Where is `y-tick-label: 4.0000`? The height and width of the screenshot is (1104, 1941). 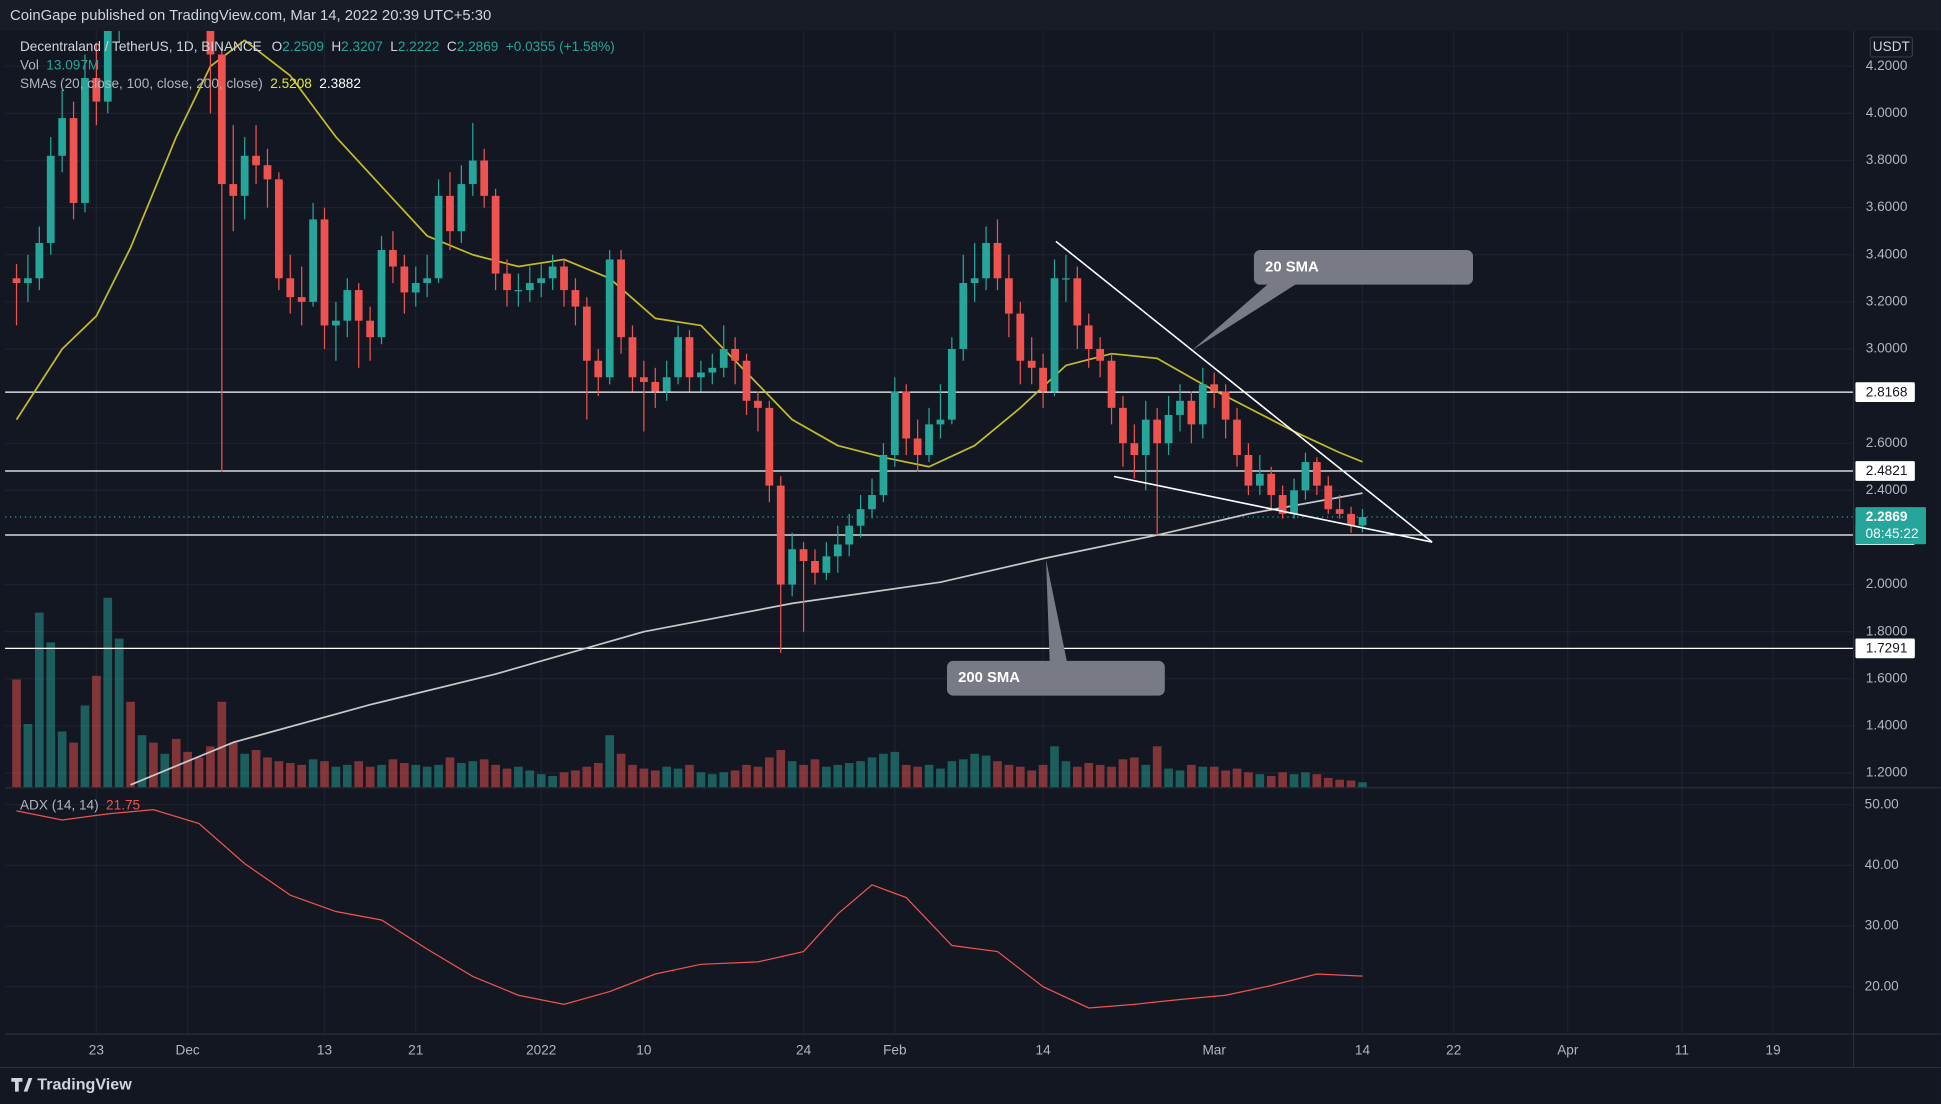 y-tick-label: 4.0000 is located at coordinates (1887, 112).